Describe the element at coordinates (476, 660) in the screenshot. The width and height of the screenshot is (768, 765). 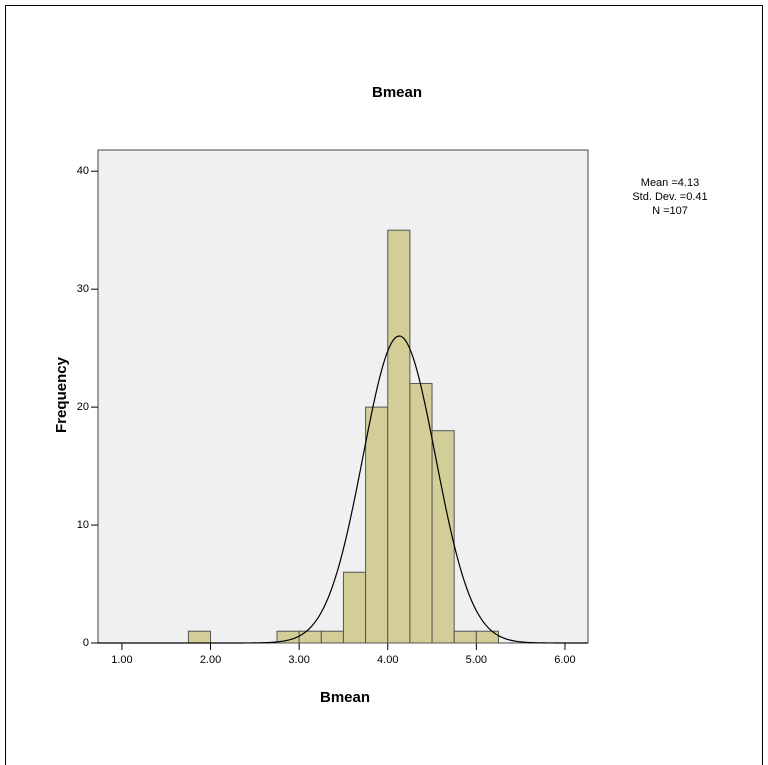
I see `x-tick-label: 5.00` at that location.